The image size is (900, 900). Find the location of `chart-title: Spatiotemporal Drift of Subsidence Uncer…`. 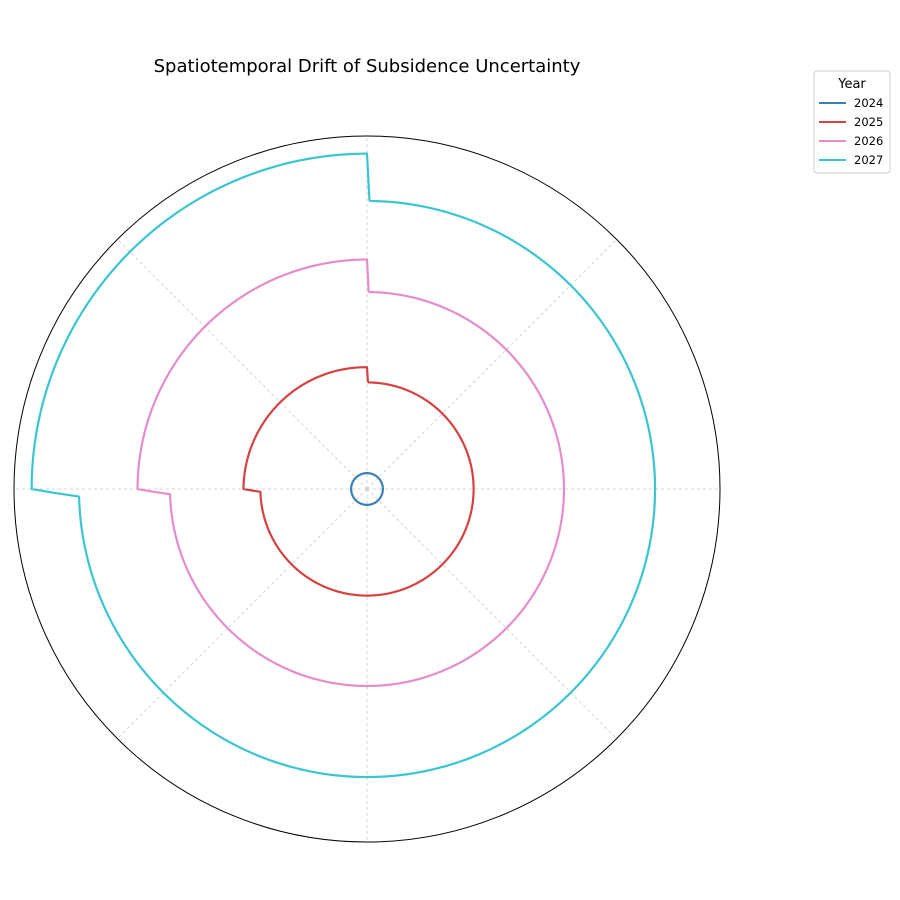

chart-title: Spatiotemporal Drift of Subsidence Uncer… is located at coordinates (367, 66).